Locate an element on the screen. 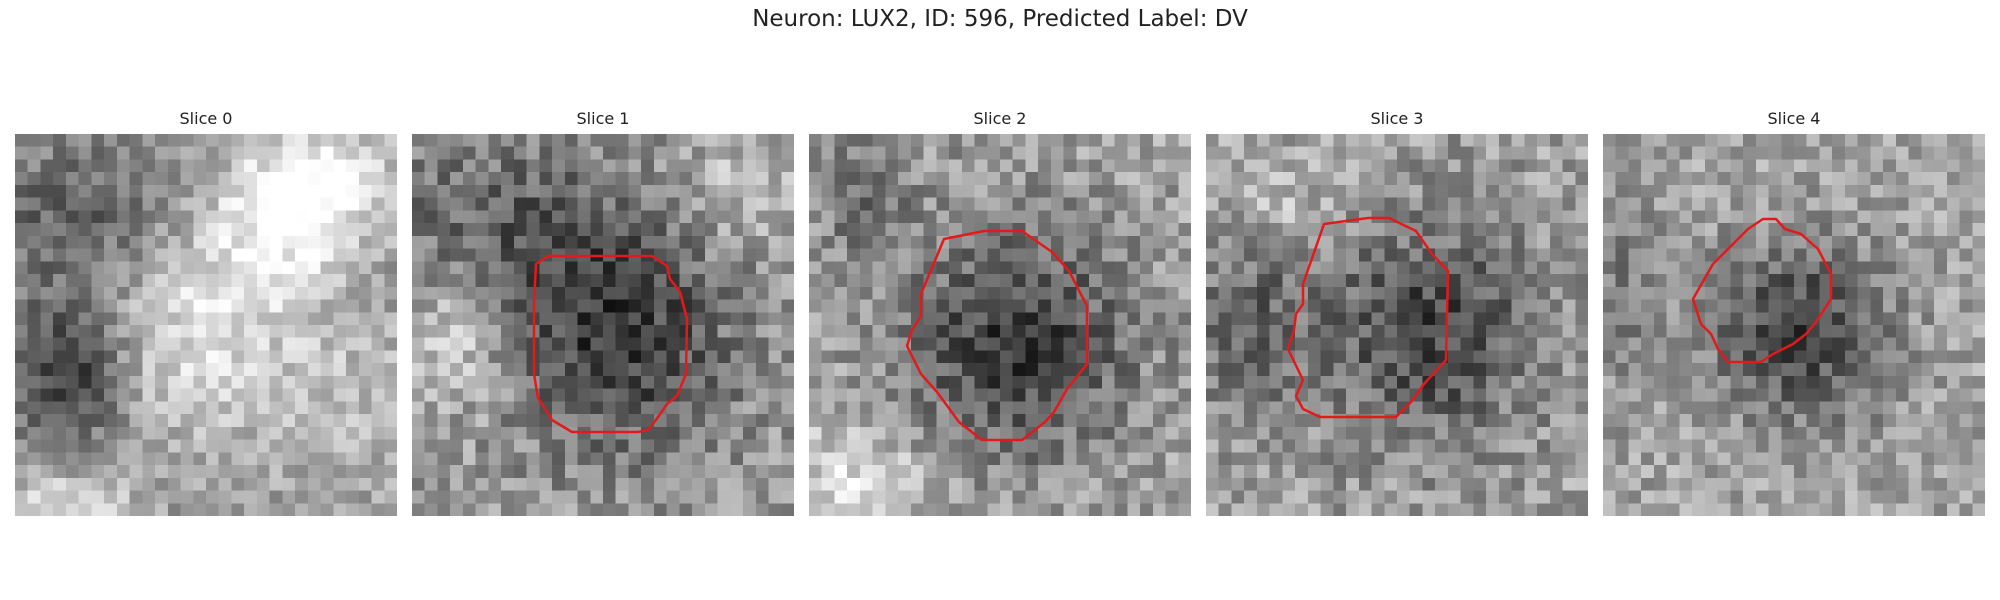  slice-title-0: Slice 0 is located at coordinates (206, 118).